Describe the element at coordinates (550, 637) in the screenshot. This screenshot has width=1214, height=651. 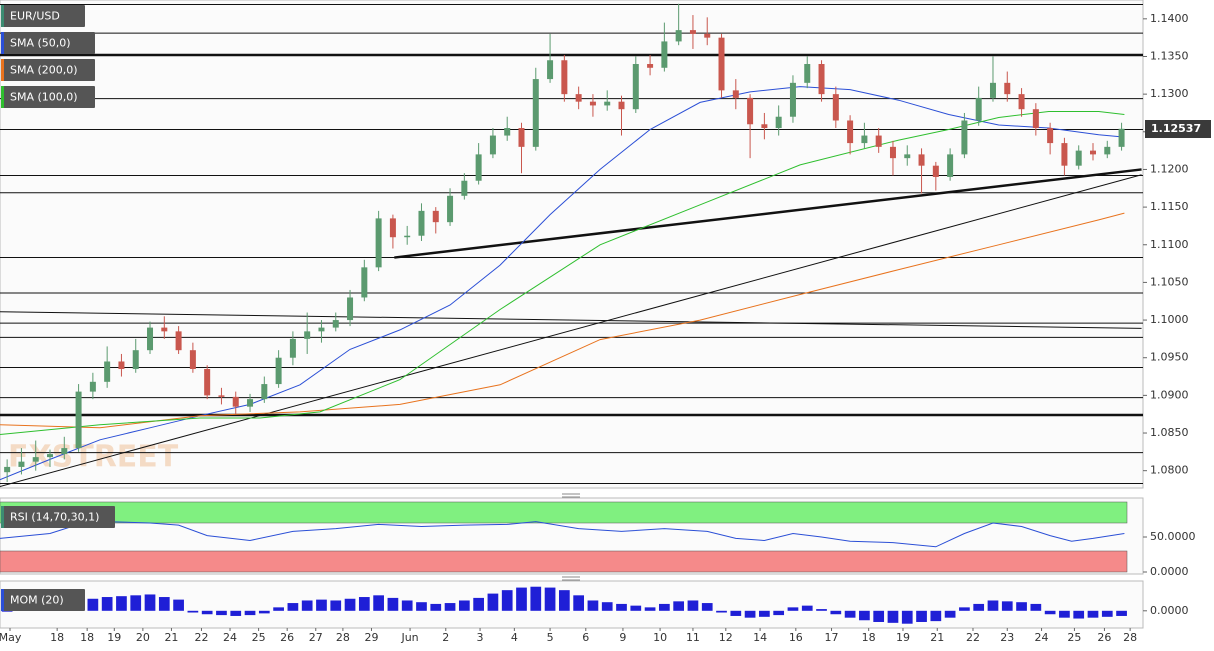
I see `x-tick-label: 5` at that location.